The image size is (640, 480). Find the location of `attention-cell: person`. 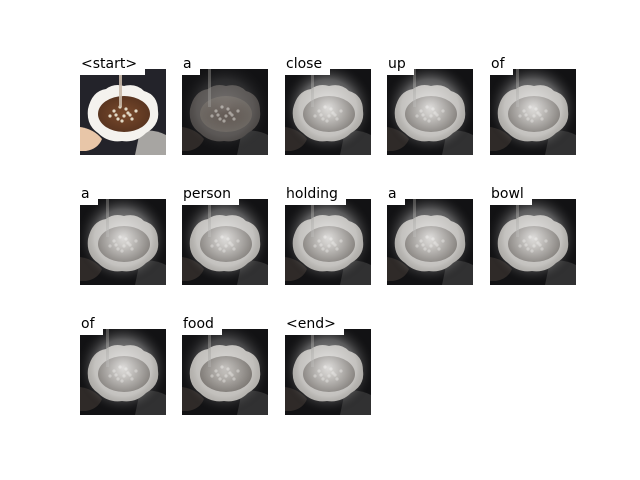

attention-cell: person is located at coordinates (225, 235).